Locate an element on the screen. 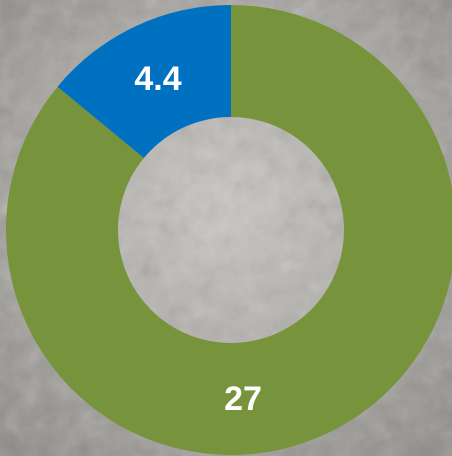 This screenshot has width=452, height=456. donut-segment is located at coordinates (144, 82).